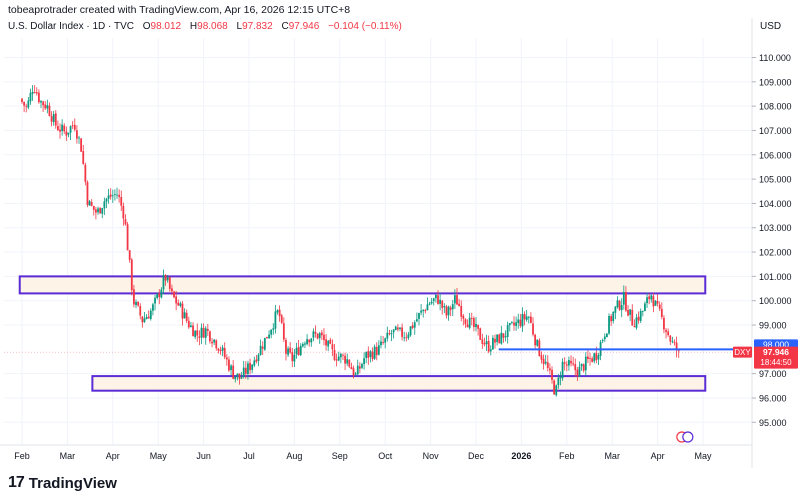 This screenshot has width=800, height=501. Describe the element at coordinates (771, 26) in the screenshot. I see `currency-label: USD` at that location.